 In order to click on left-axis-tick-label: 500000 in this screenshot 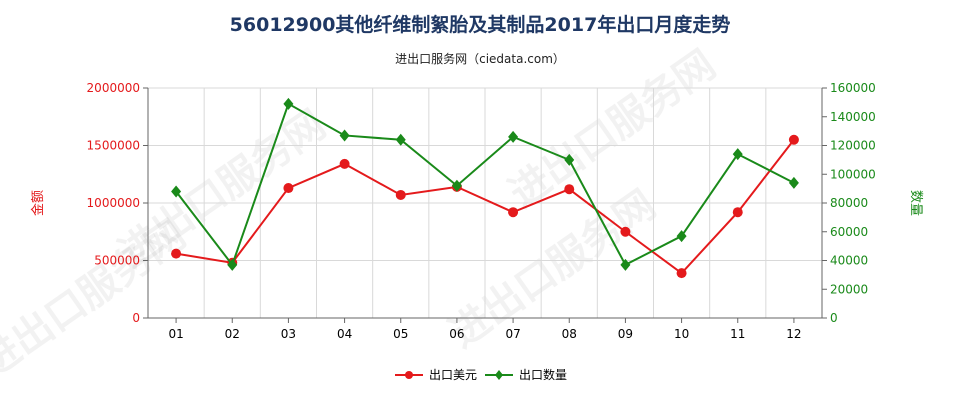, I will do `click(117, 261)`.